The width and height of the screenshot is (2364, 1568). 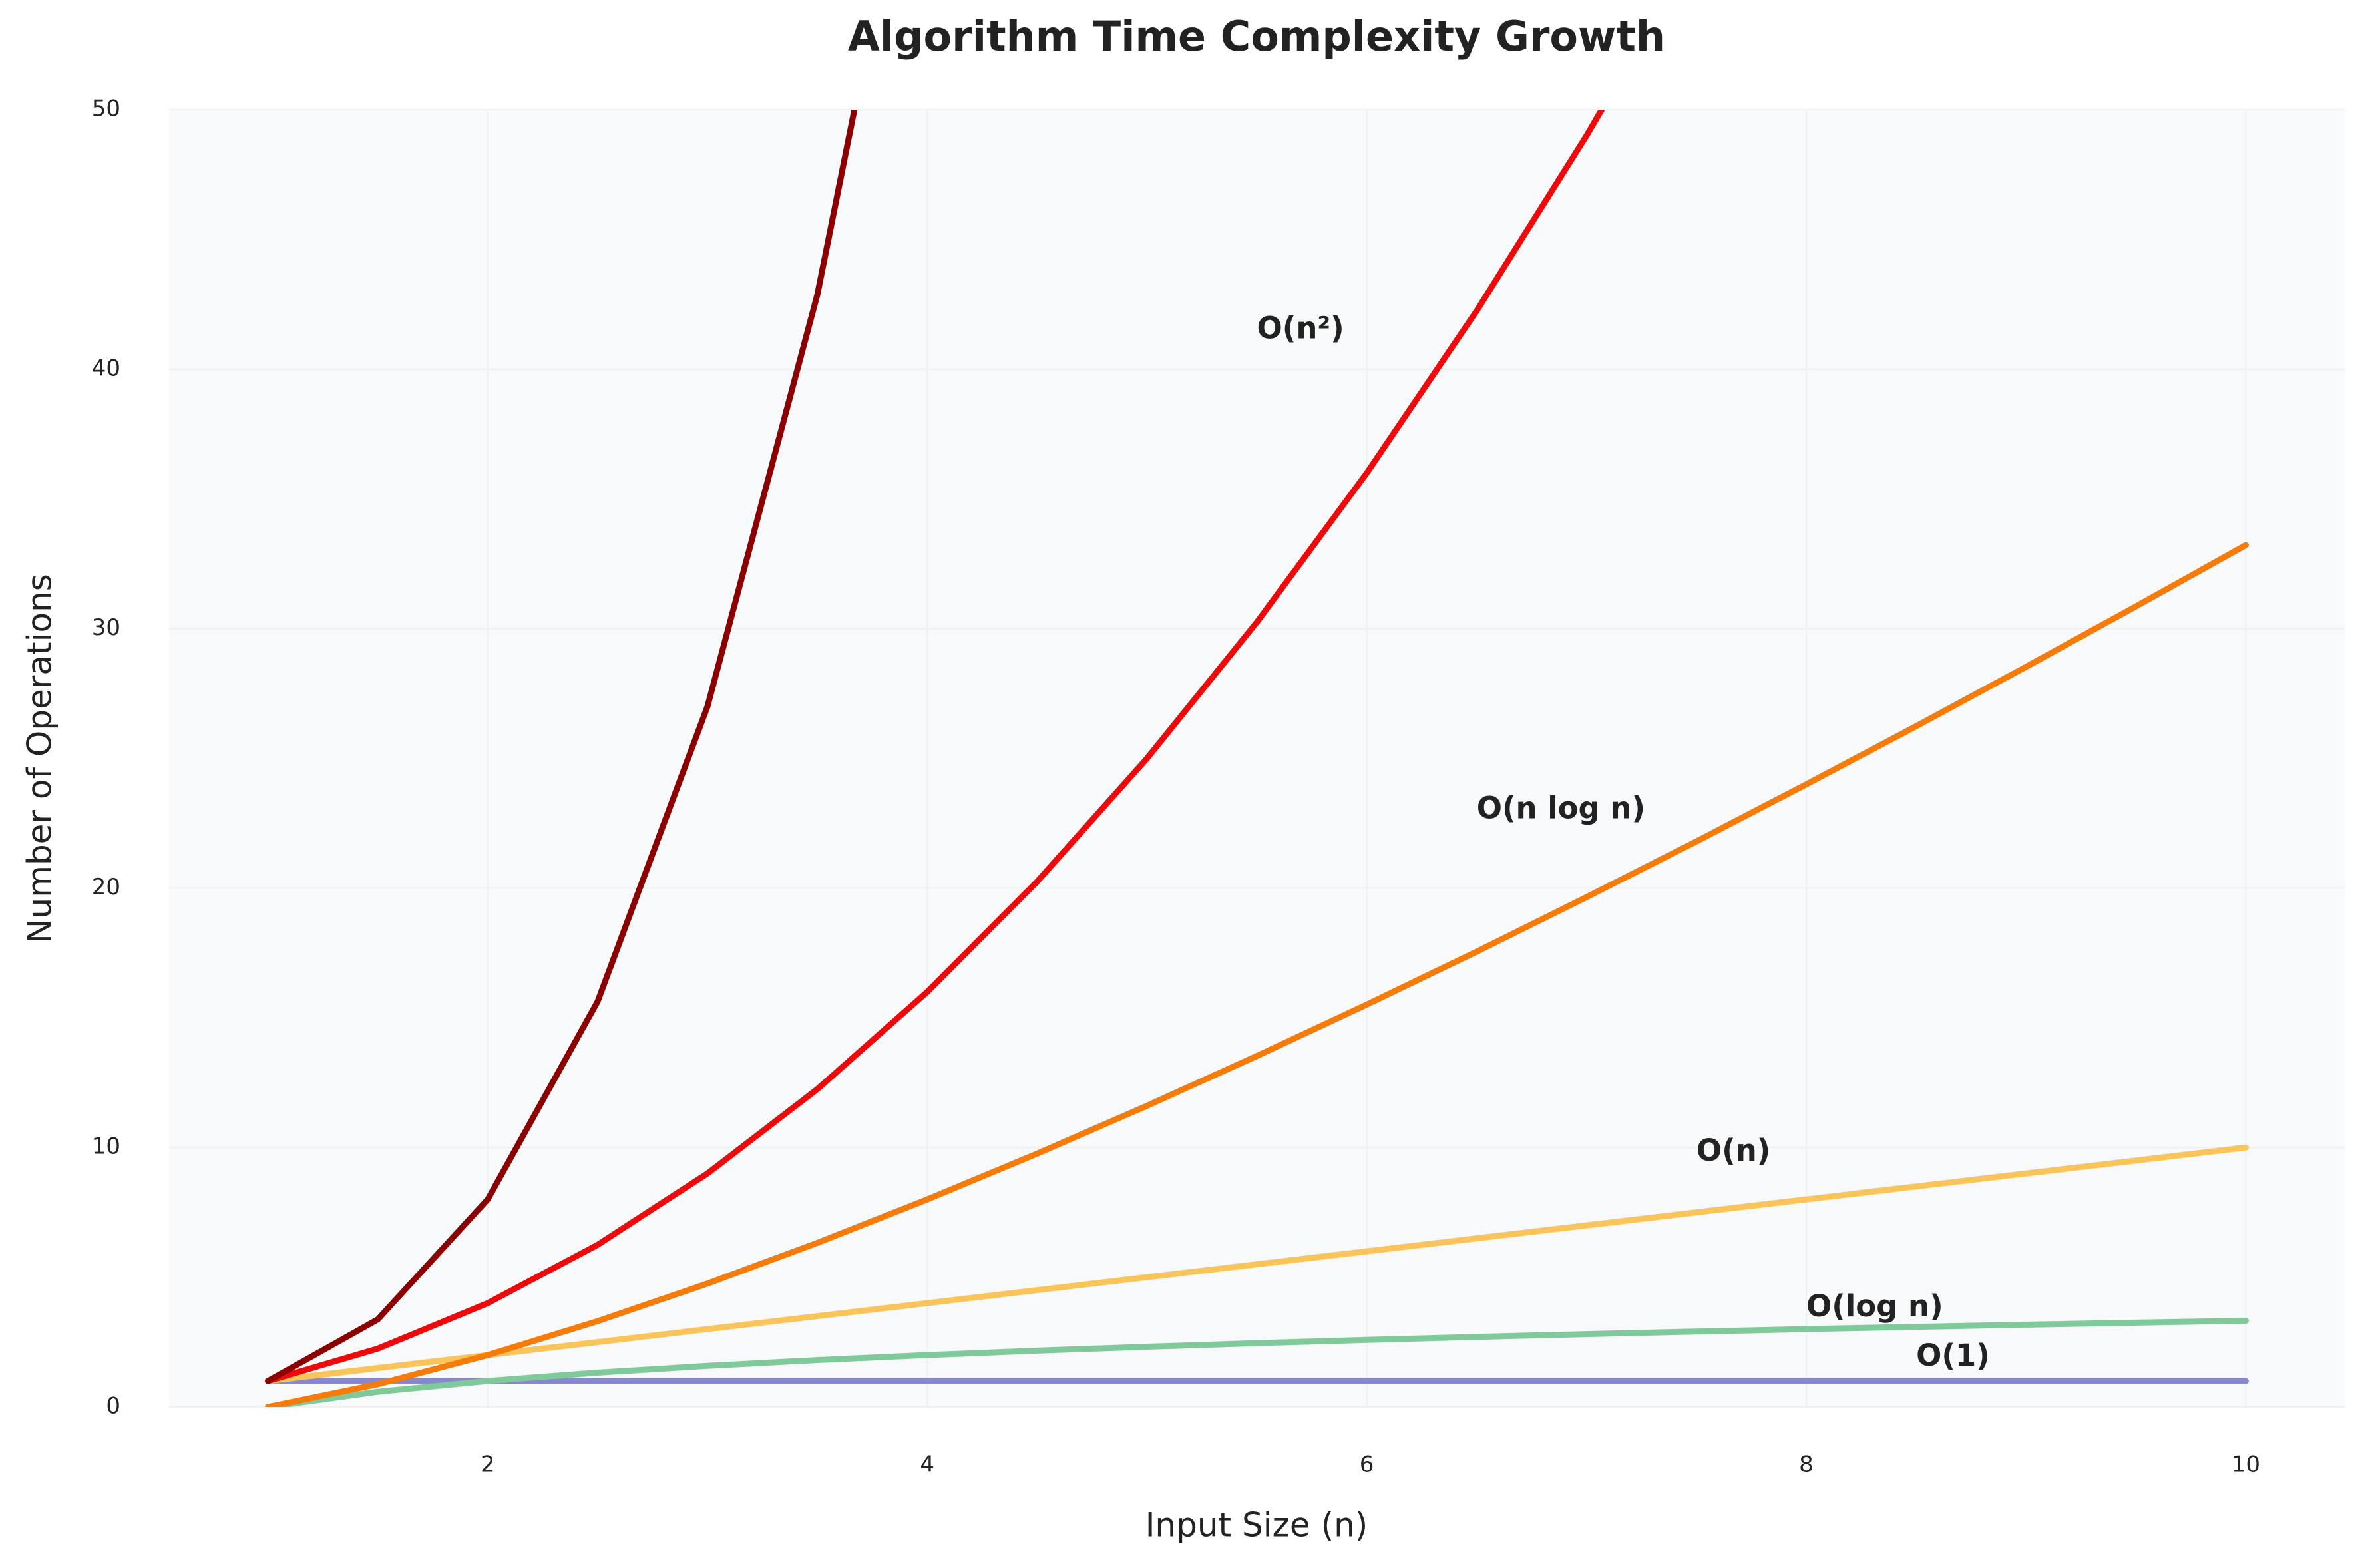 I want to click on y-tick-label: 50, so click(x=106, y=109).